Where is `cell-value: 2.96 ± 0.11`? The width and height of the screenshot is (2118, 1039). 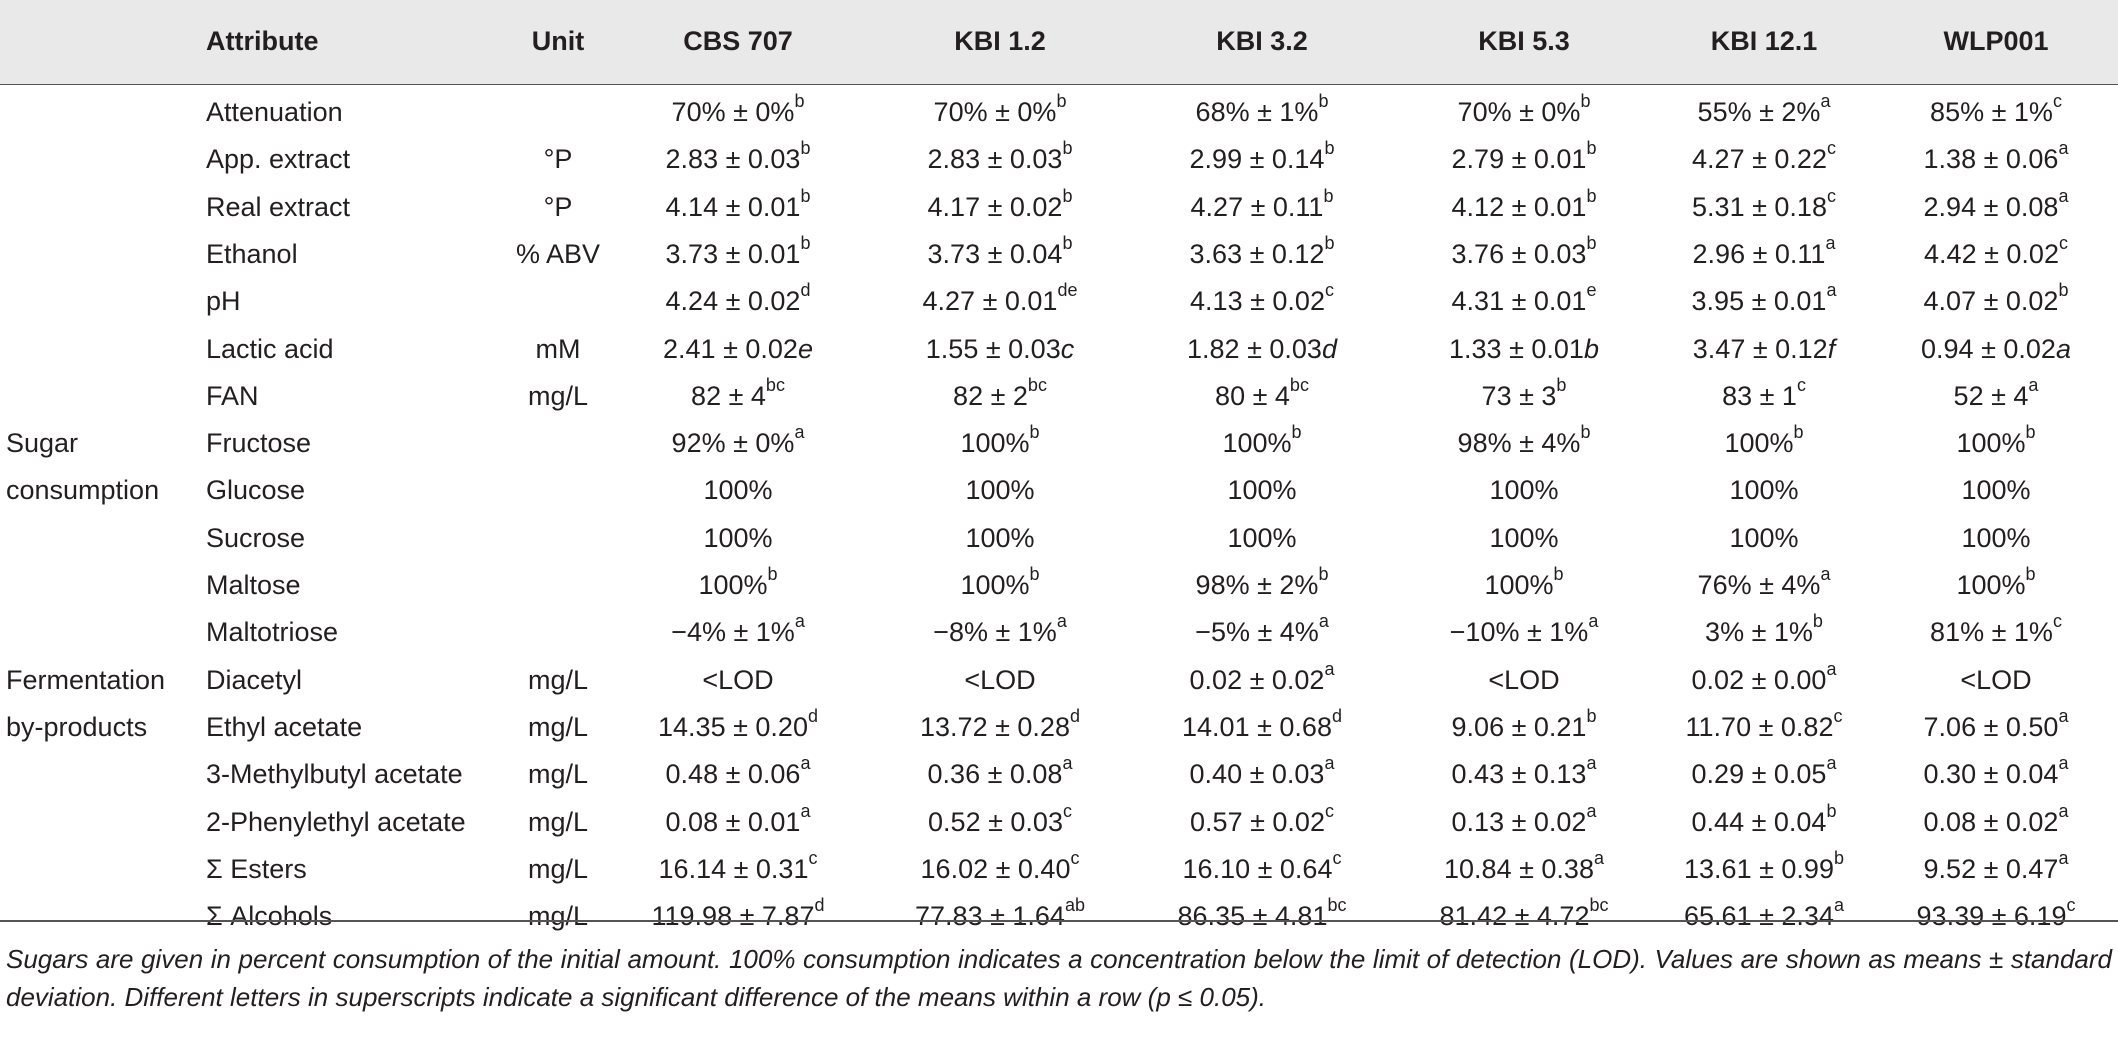
cell-value: 2.96 ± 0.11 is located at coordinates (1759, 253).